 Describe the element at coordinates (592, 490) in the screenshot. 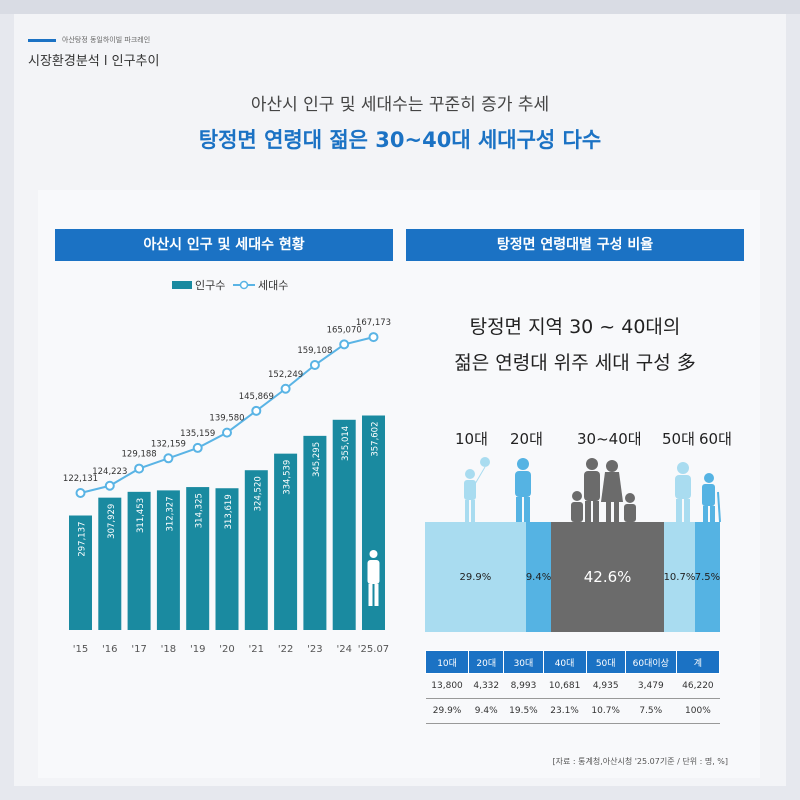

I see `people-icons` at that location.